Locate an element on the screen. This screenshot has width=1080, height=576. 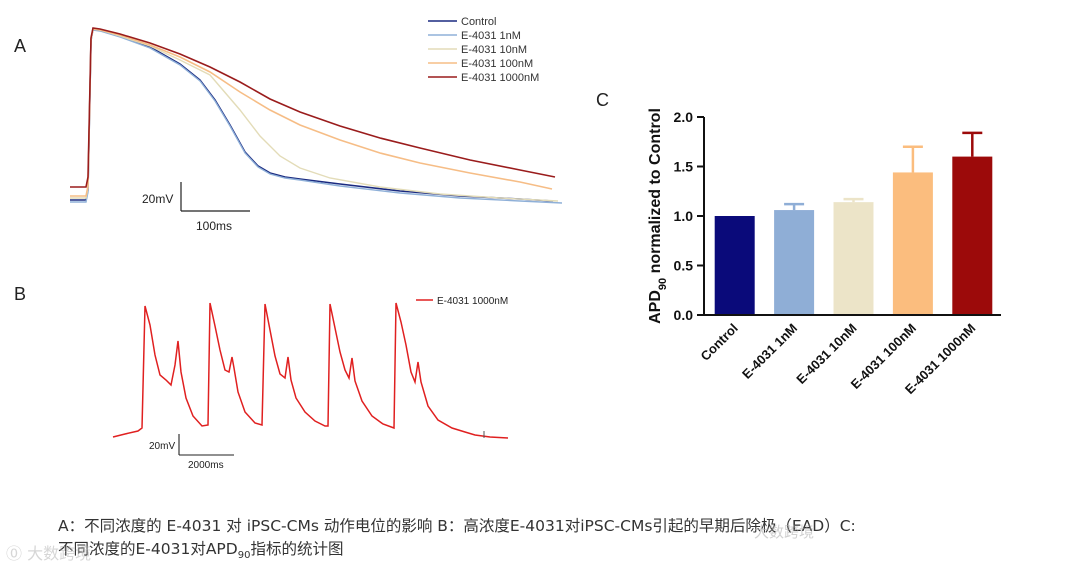
panel-b-scale-voltage: 20mV is located at coordinates (162, 446).